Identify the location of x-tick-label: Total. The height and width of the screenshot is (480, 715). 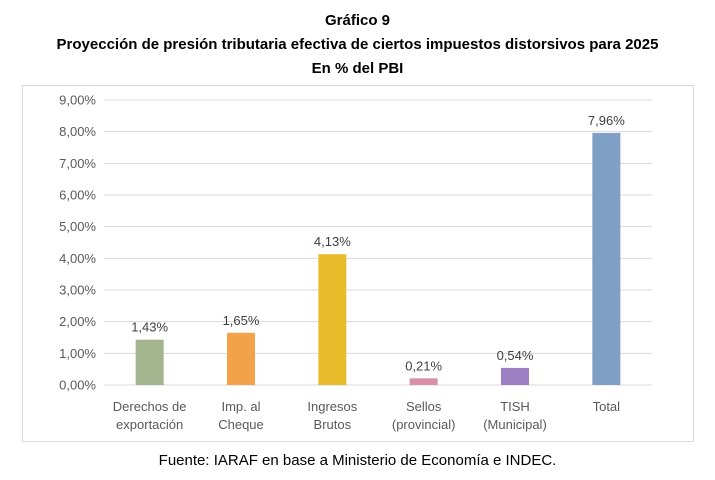
(607, 406).